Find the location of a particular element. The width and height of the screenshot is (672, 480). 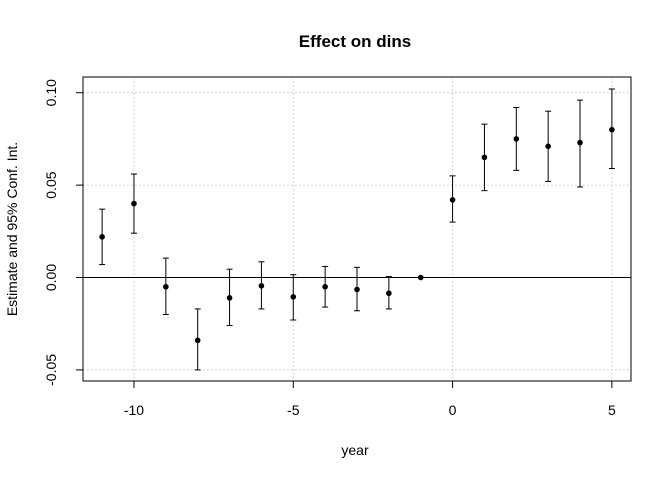

x-tick-label: 0 is located at coordinates (453, 410).